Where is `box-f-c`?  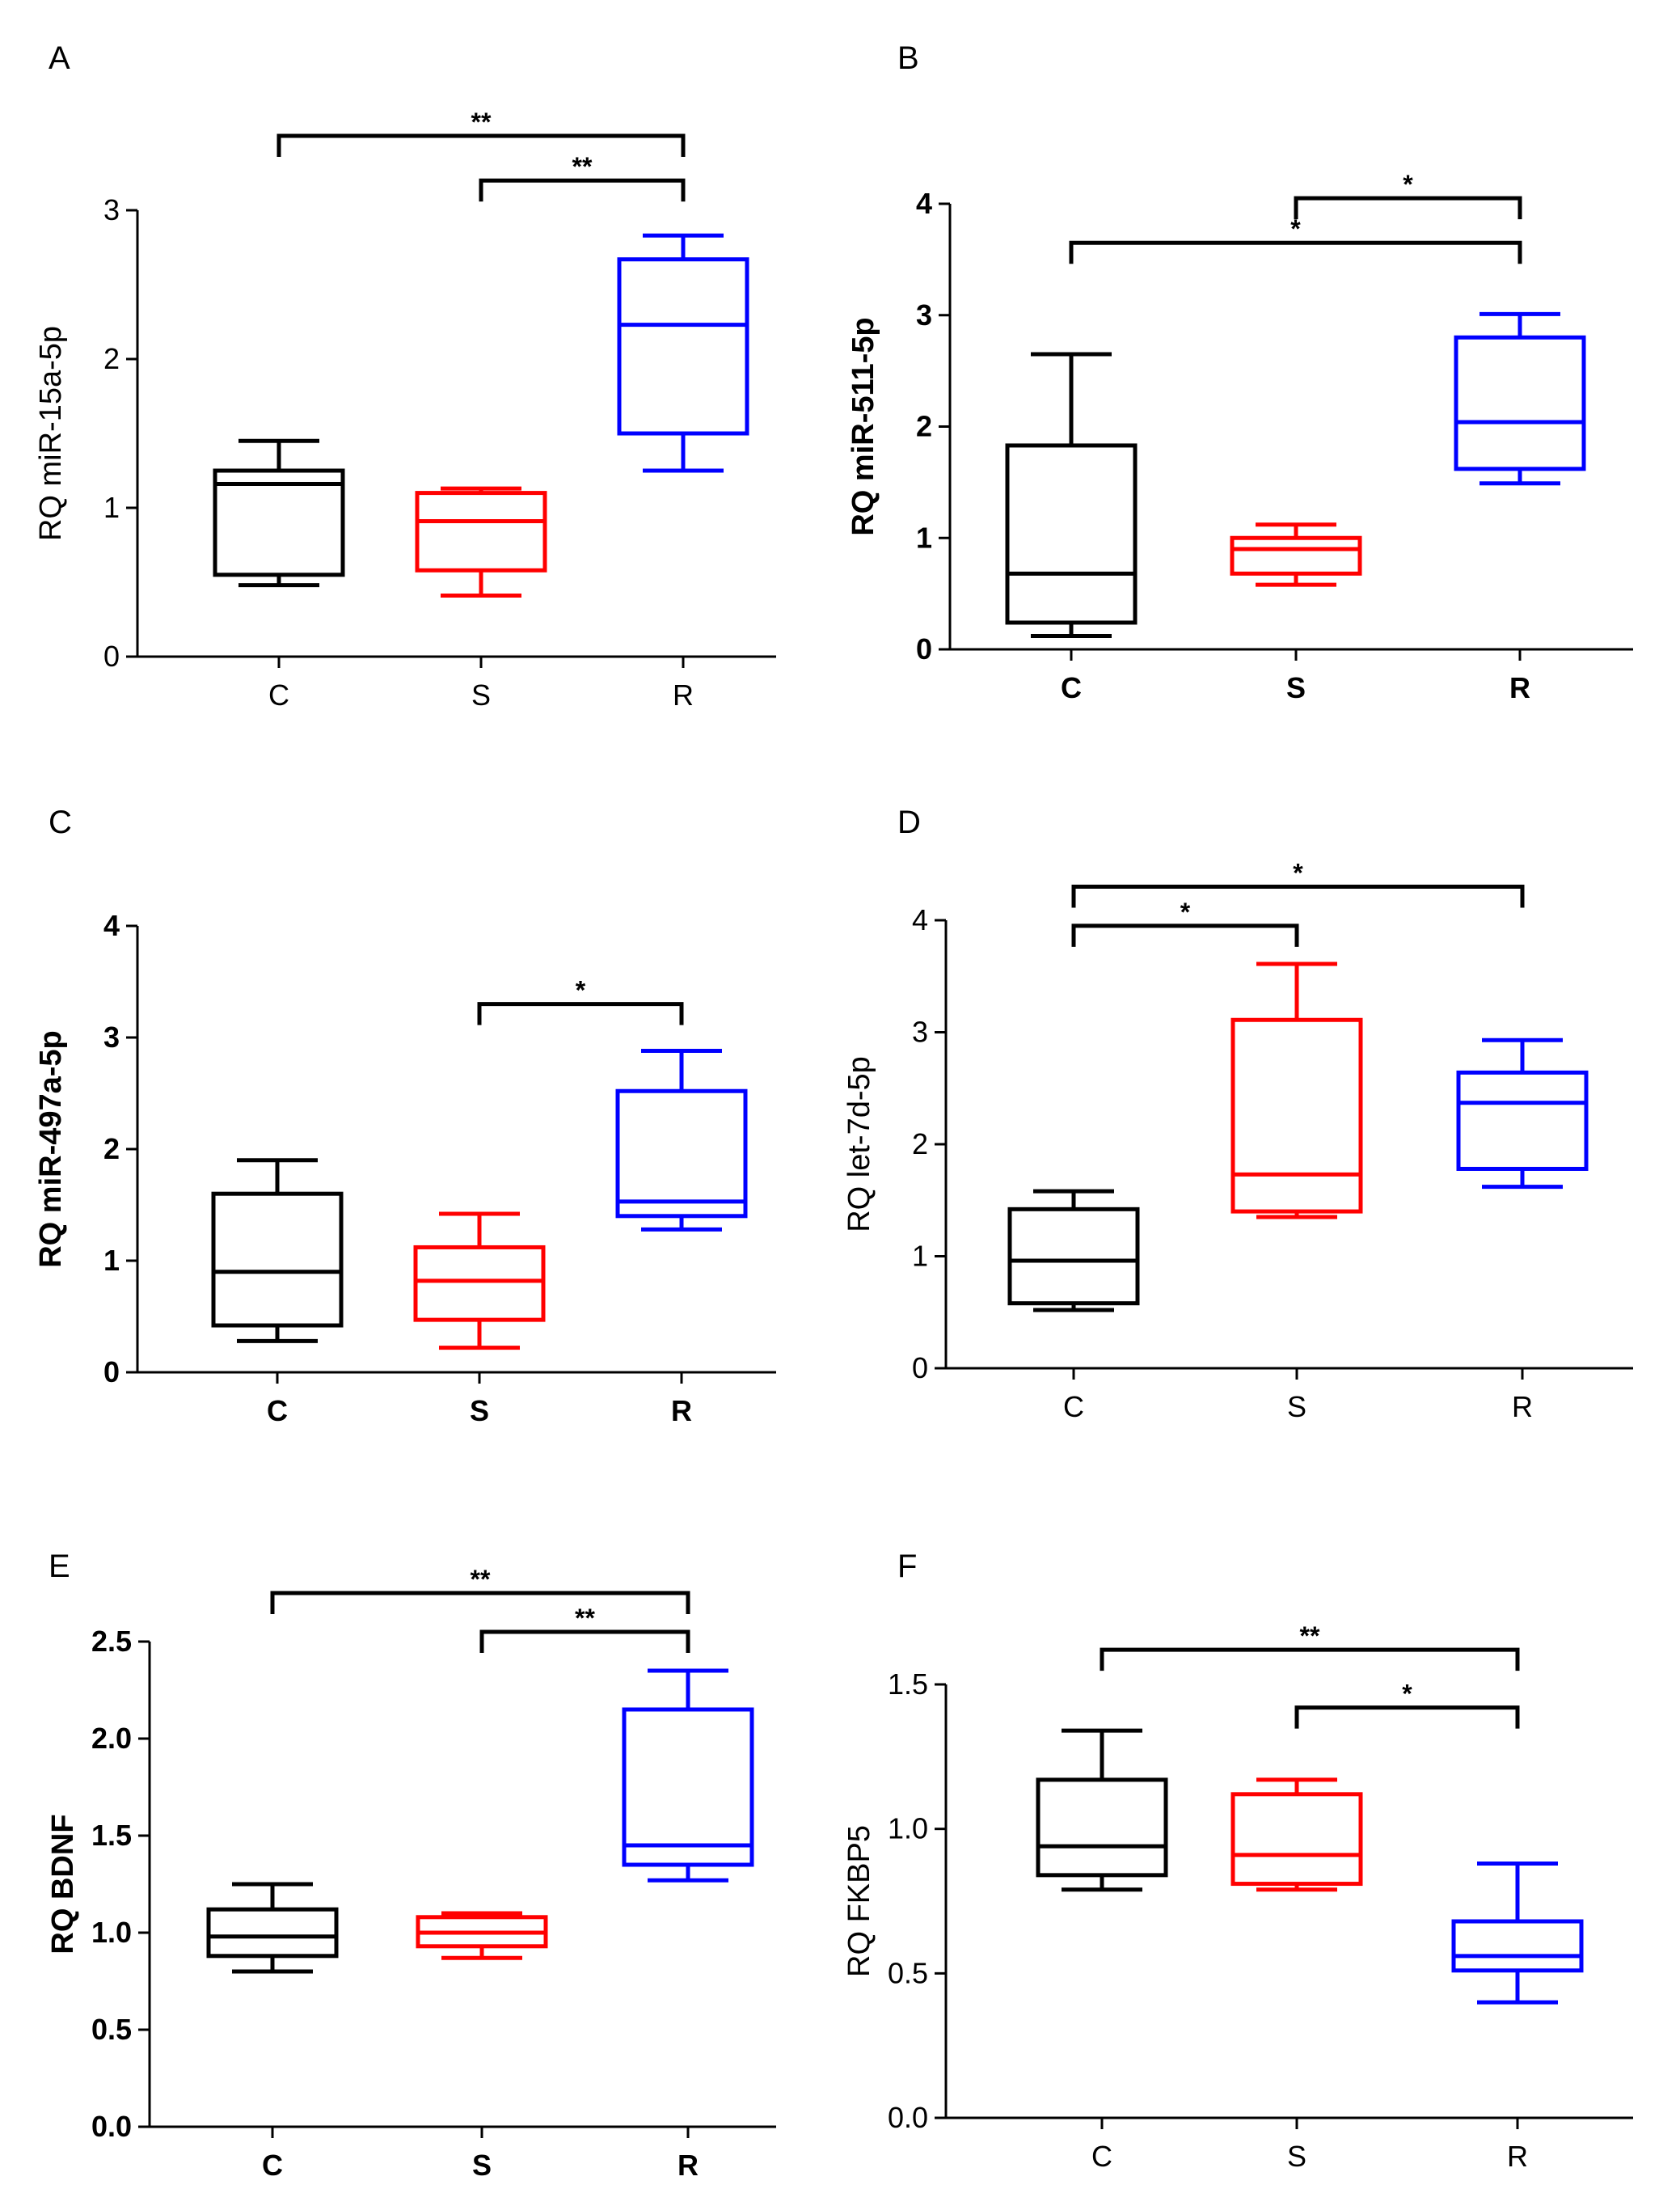 box-f-c is located at coordinates (1102, 1810).